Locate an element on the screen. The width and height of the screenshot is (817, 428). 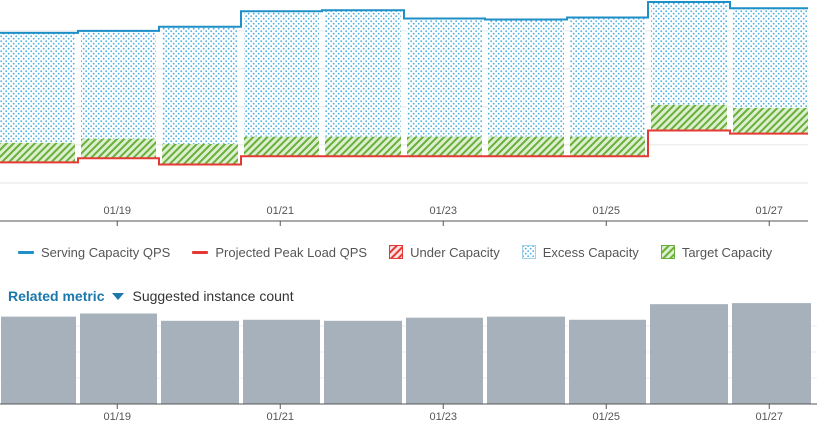
serving-capacity-swatch is located at coordinates (26, 252).